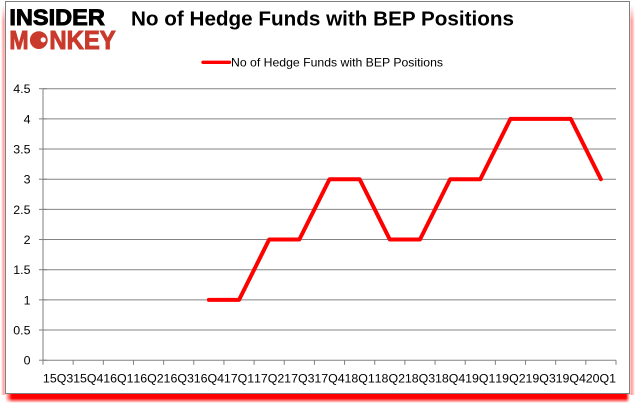 This screenshot has height=405, width=636. I want to click on svg-text: 17Q1, so click(239, 379).